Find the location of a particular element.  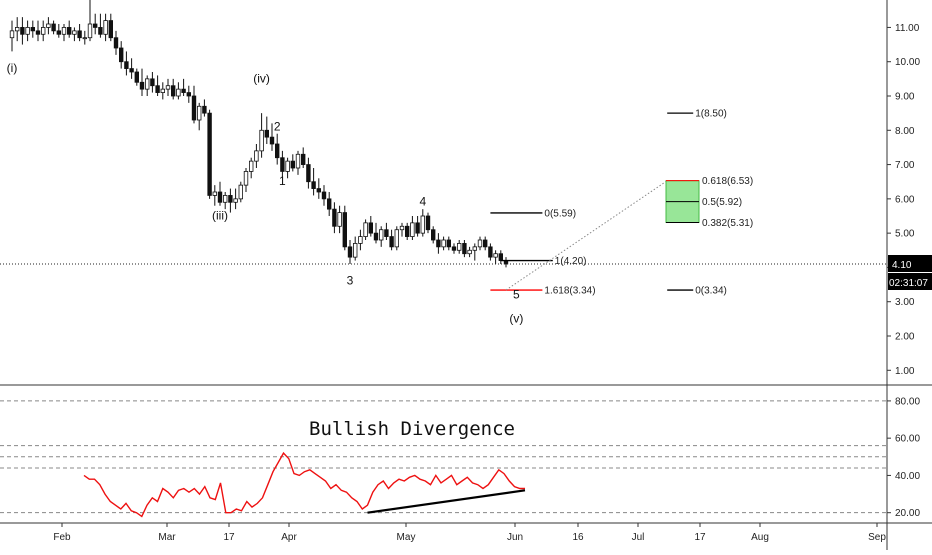

oscillator-tick-label: 20.00 is located at coordinates (907, 513).